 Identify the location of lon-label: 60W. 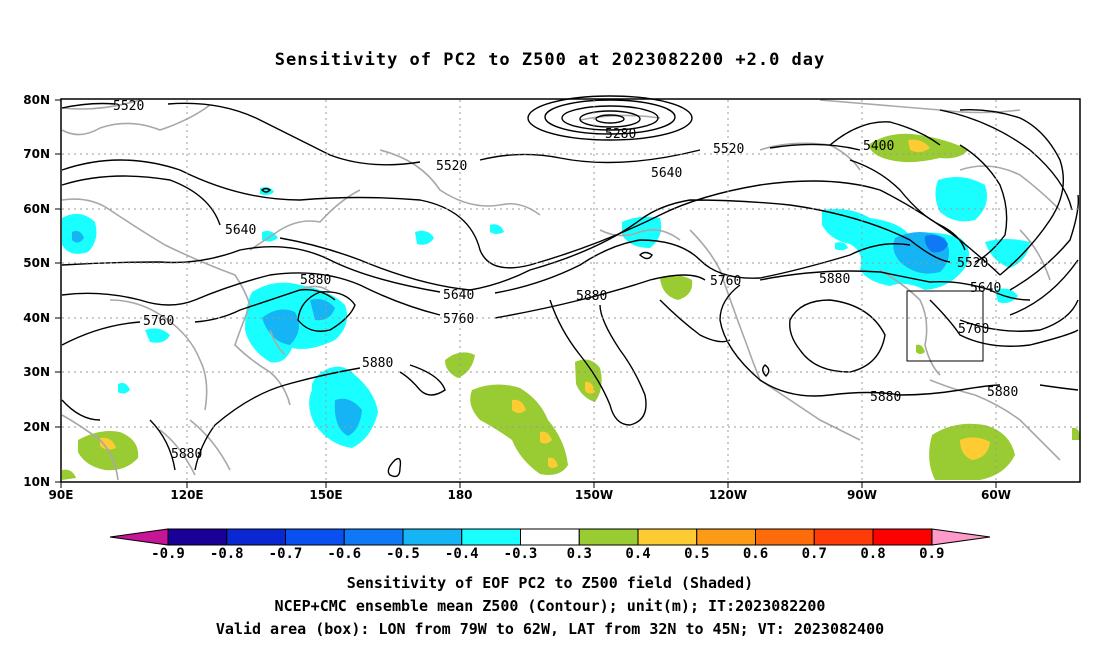
(996, 495).